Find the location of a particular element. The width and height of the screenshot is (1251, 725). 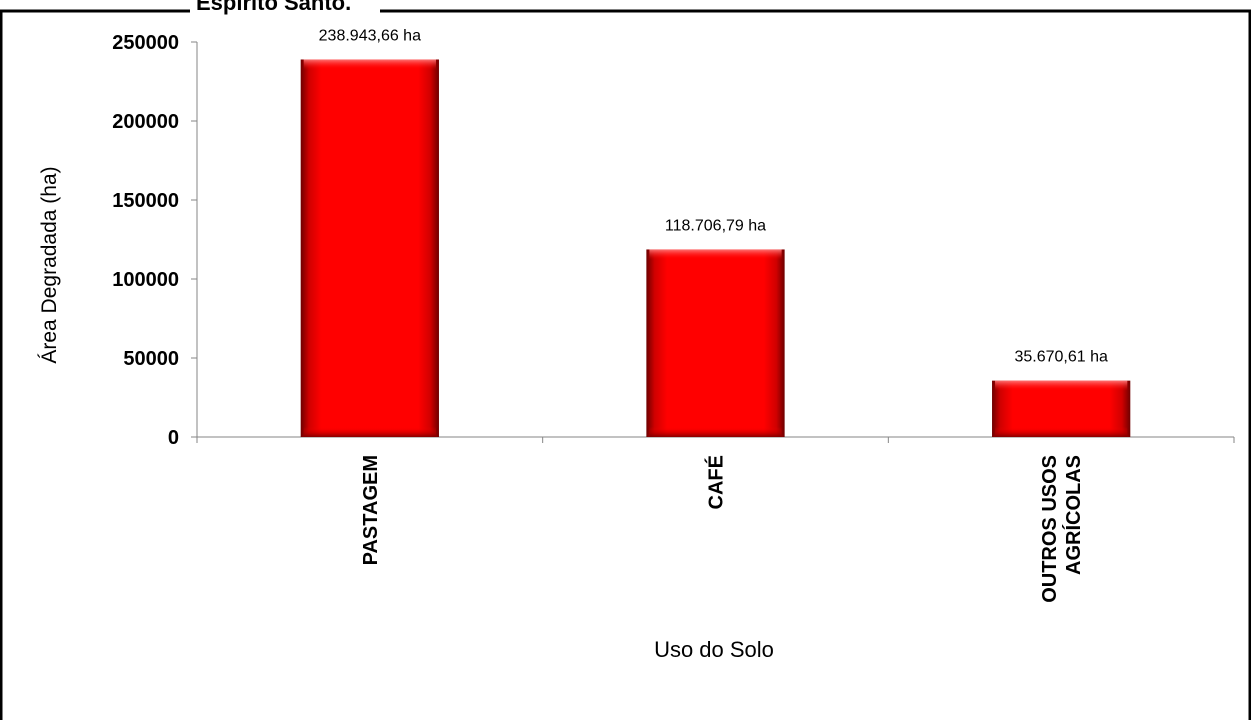

chart-title-fragment: Espírito Santo. is located at coordinates (273, 7).